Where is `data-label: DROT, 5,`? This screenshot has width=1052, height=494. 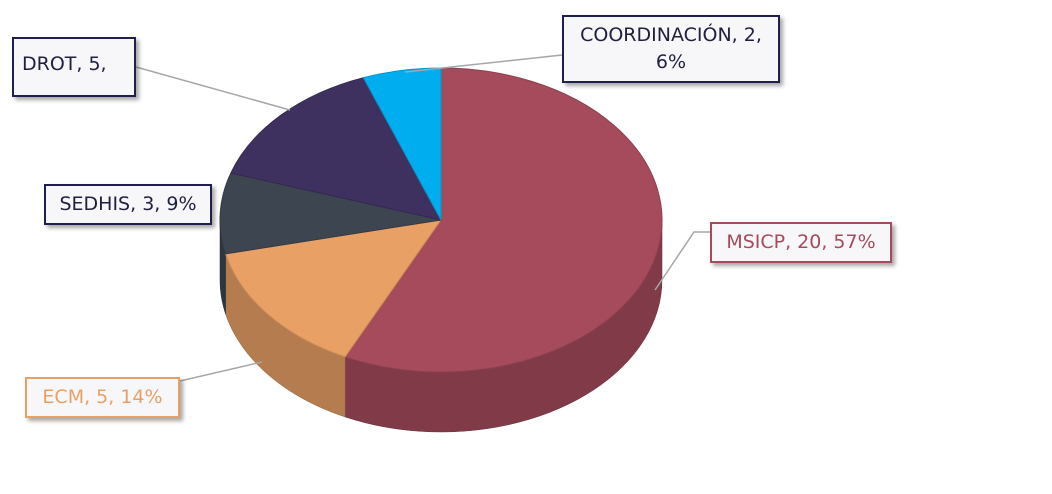 data-label: DROT, 5, is located at coordinates (74, 67).